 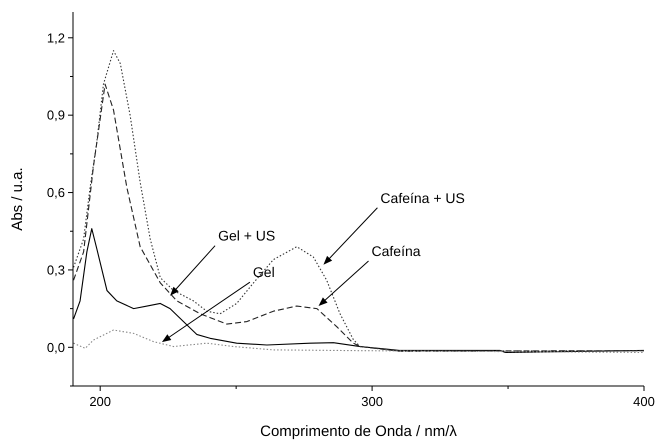 What do you see at coordinates (396, 251) in the screenshot?
I see `annotation: Cafeína` at bounding box center [396, 251].